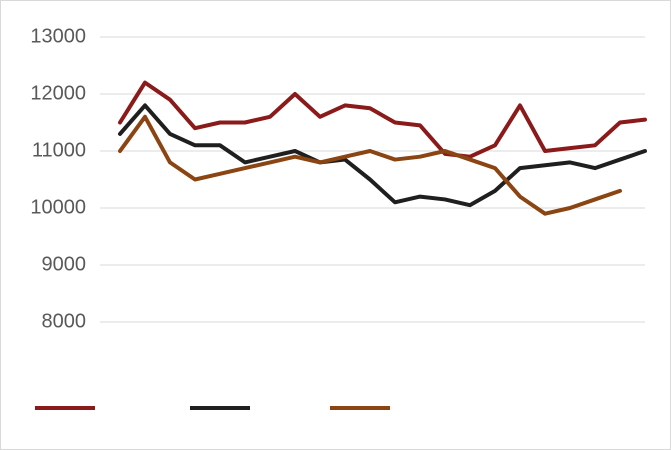 This screenshot has height=450, width=671. What do you see at coordinates (58, 36) in the screenshot?
I see `y-tick-label: 13000` at bounding box center [58, 36].